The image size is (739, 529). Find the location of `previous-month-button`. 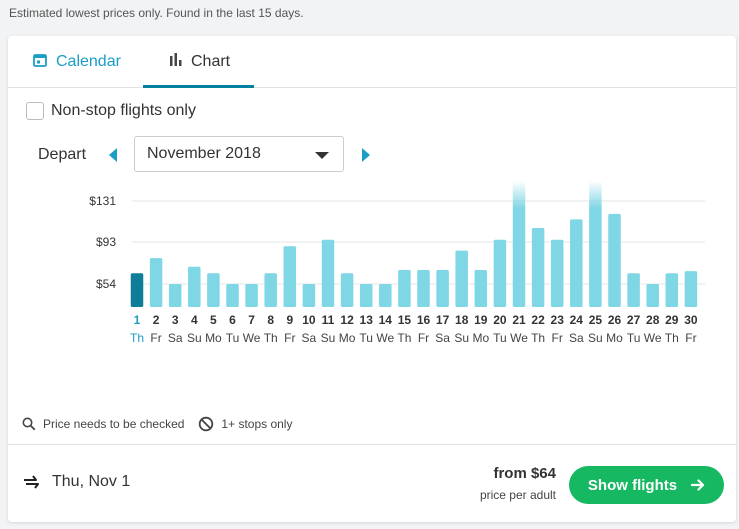

previous-month-button is located at coordinates (113, 155).